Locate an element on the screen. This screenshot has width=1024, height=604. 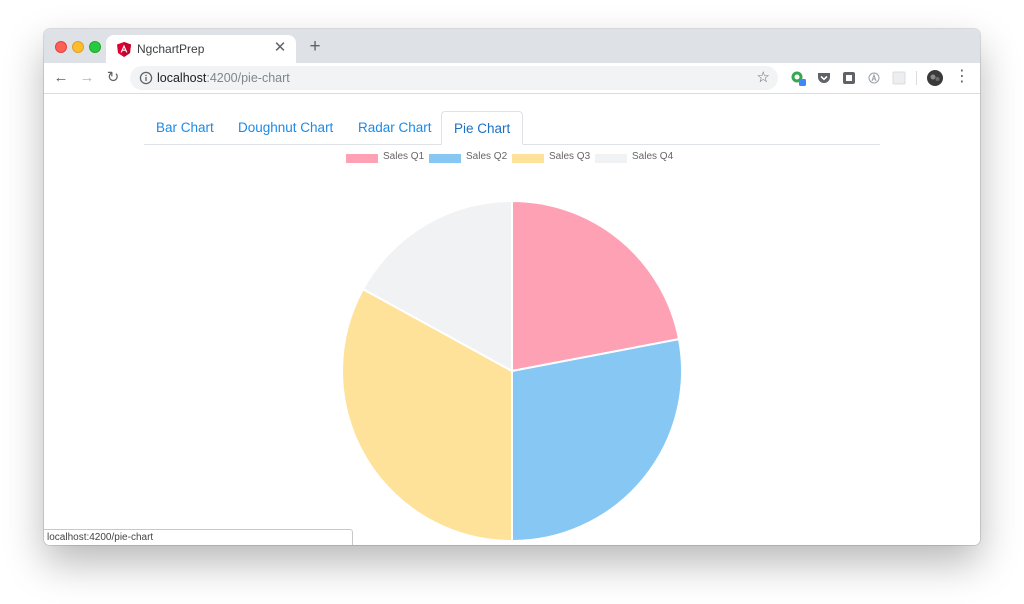
url-host: localhost is located at coordinates (182, 78).